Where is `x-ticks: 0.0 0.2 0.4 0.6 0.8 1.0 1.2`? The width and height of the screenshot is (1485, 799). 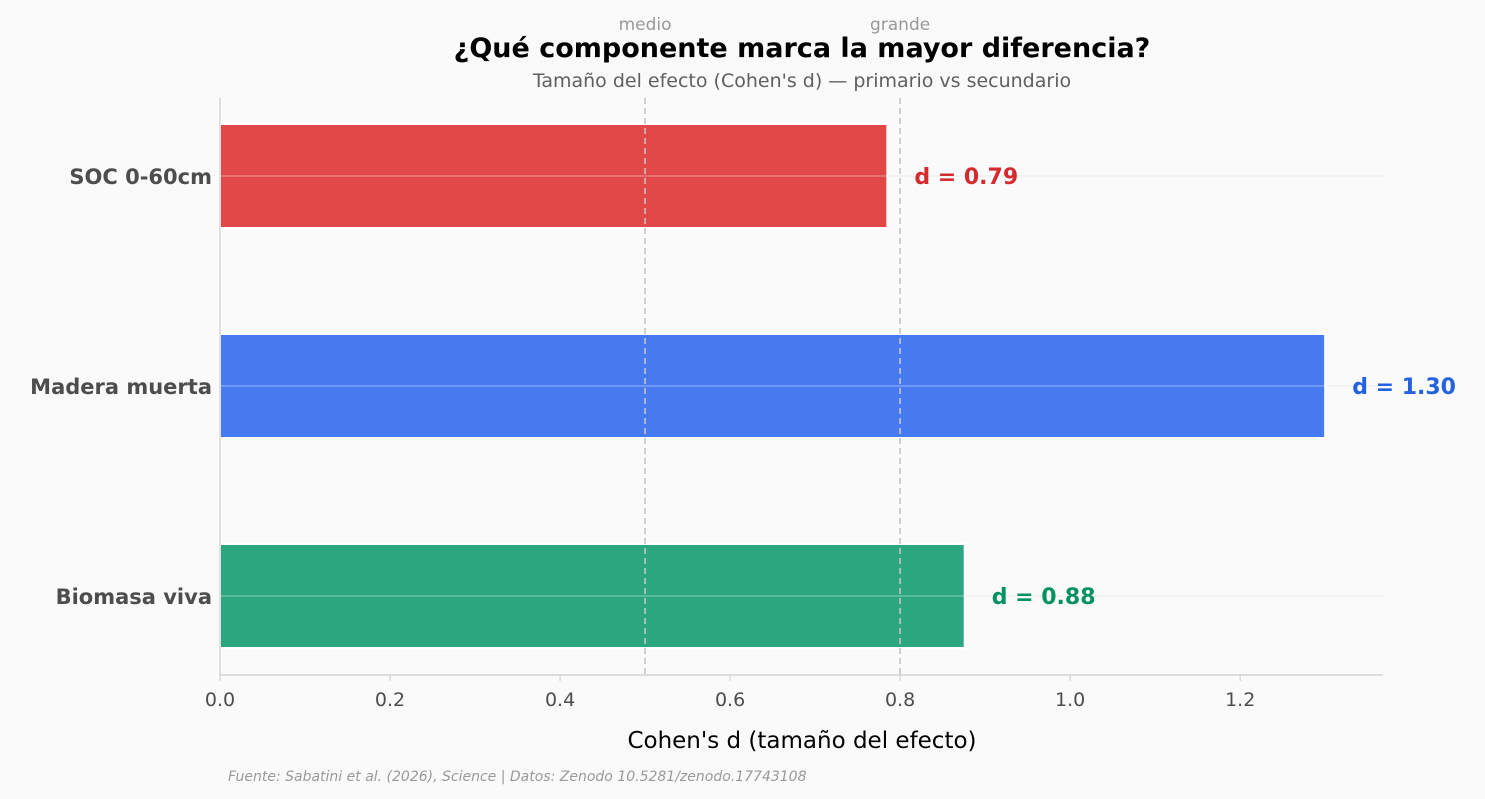 x-ticks: 0.0 0.2 0.4 0.6 0.8 1.0 1.2 is located at coordinates (730, 693).